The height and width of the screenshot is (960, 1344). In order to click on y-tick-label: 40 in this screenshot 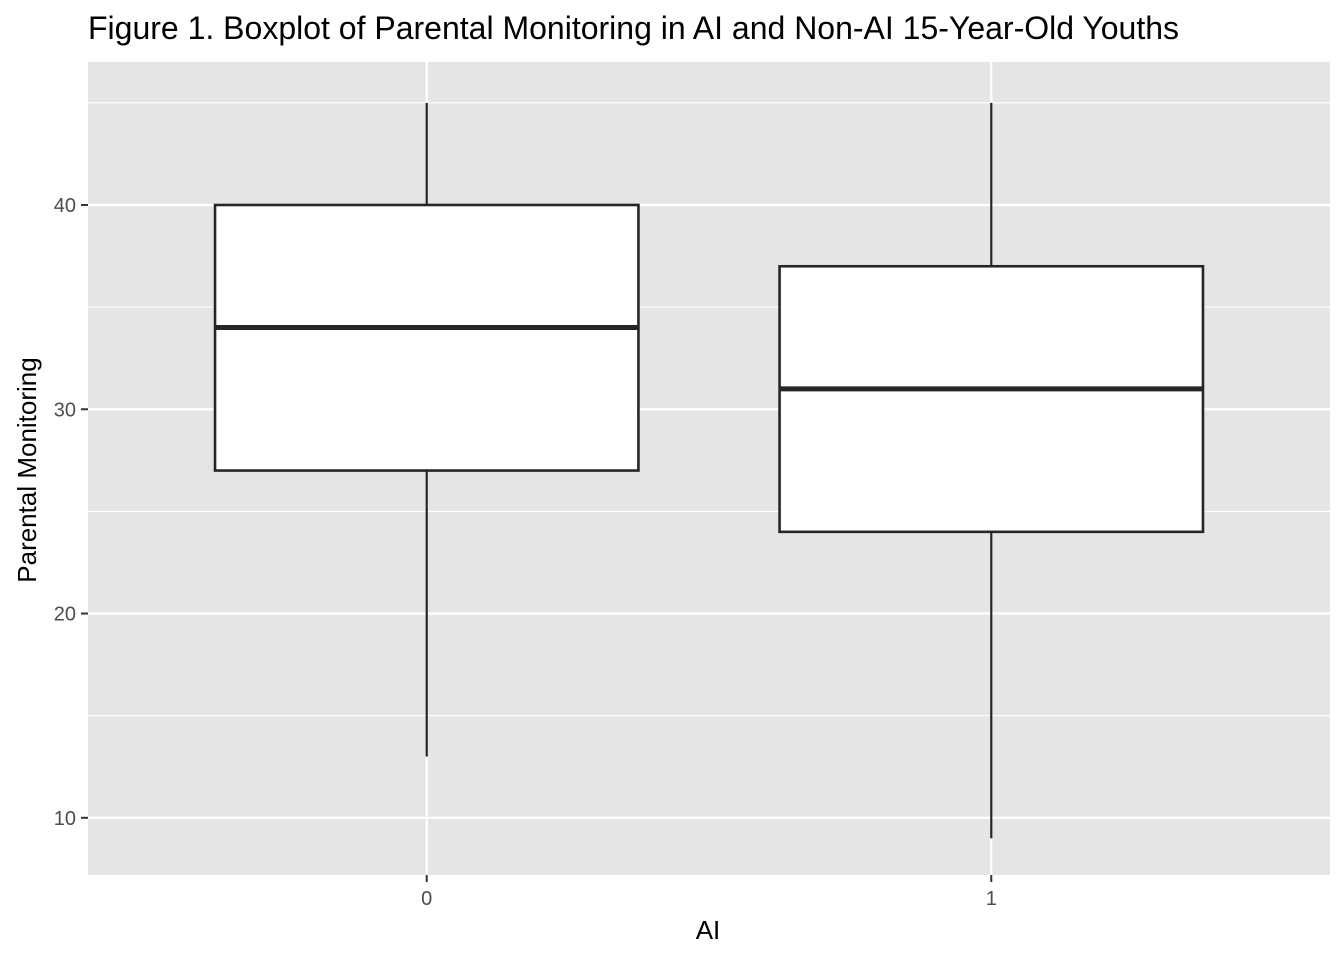, I will do `click(65, 206)`.